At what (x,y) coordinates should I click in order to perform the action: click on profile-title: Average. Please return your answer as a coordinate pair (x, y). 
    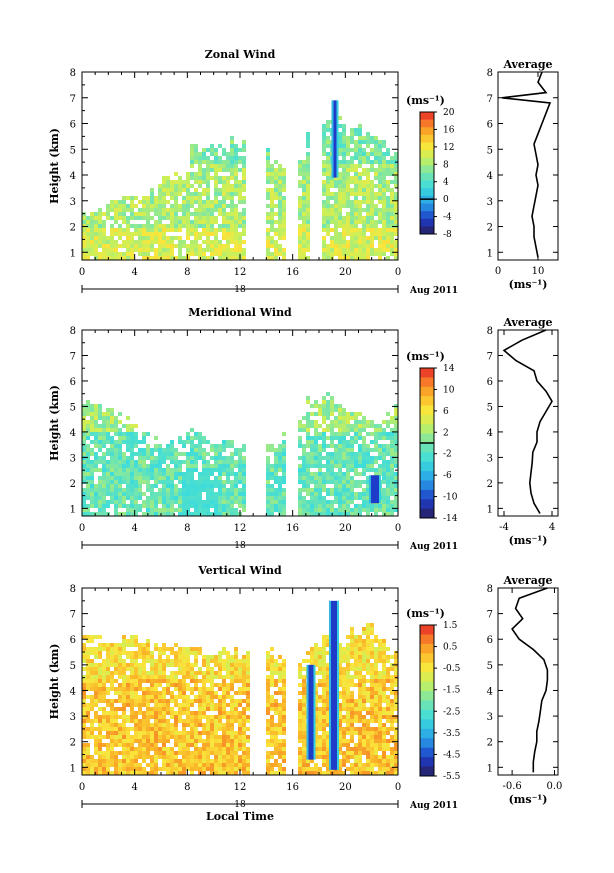
    Looking at the image, I should click on (527, 322).